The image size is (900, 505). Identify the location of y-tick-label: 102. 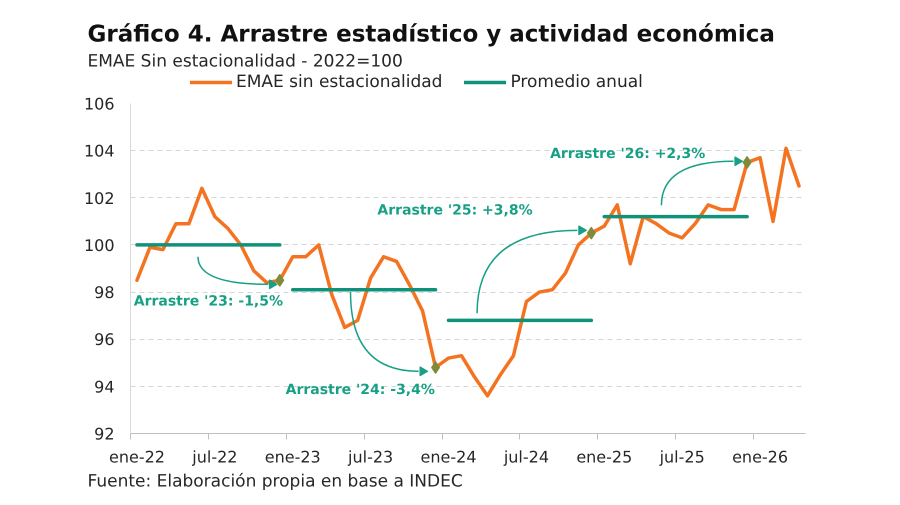
(99, 198).